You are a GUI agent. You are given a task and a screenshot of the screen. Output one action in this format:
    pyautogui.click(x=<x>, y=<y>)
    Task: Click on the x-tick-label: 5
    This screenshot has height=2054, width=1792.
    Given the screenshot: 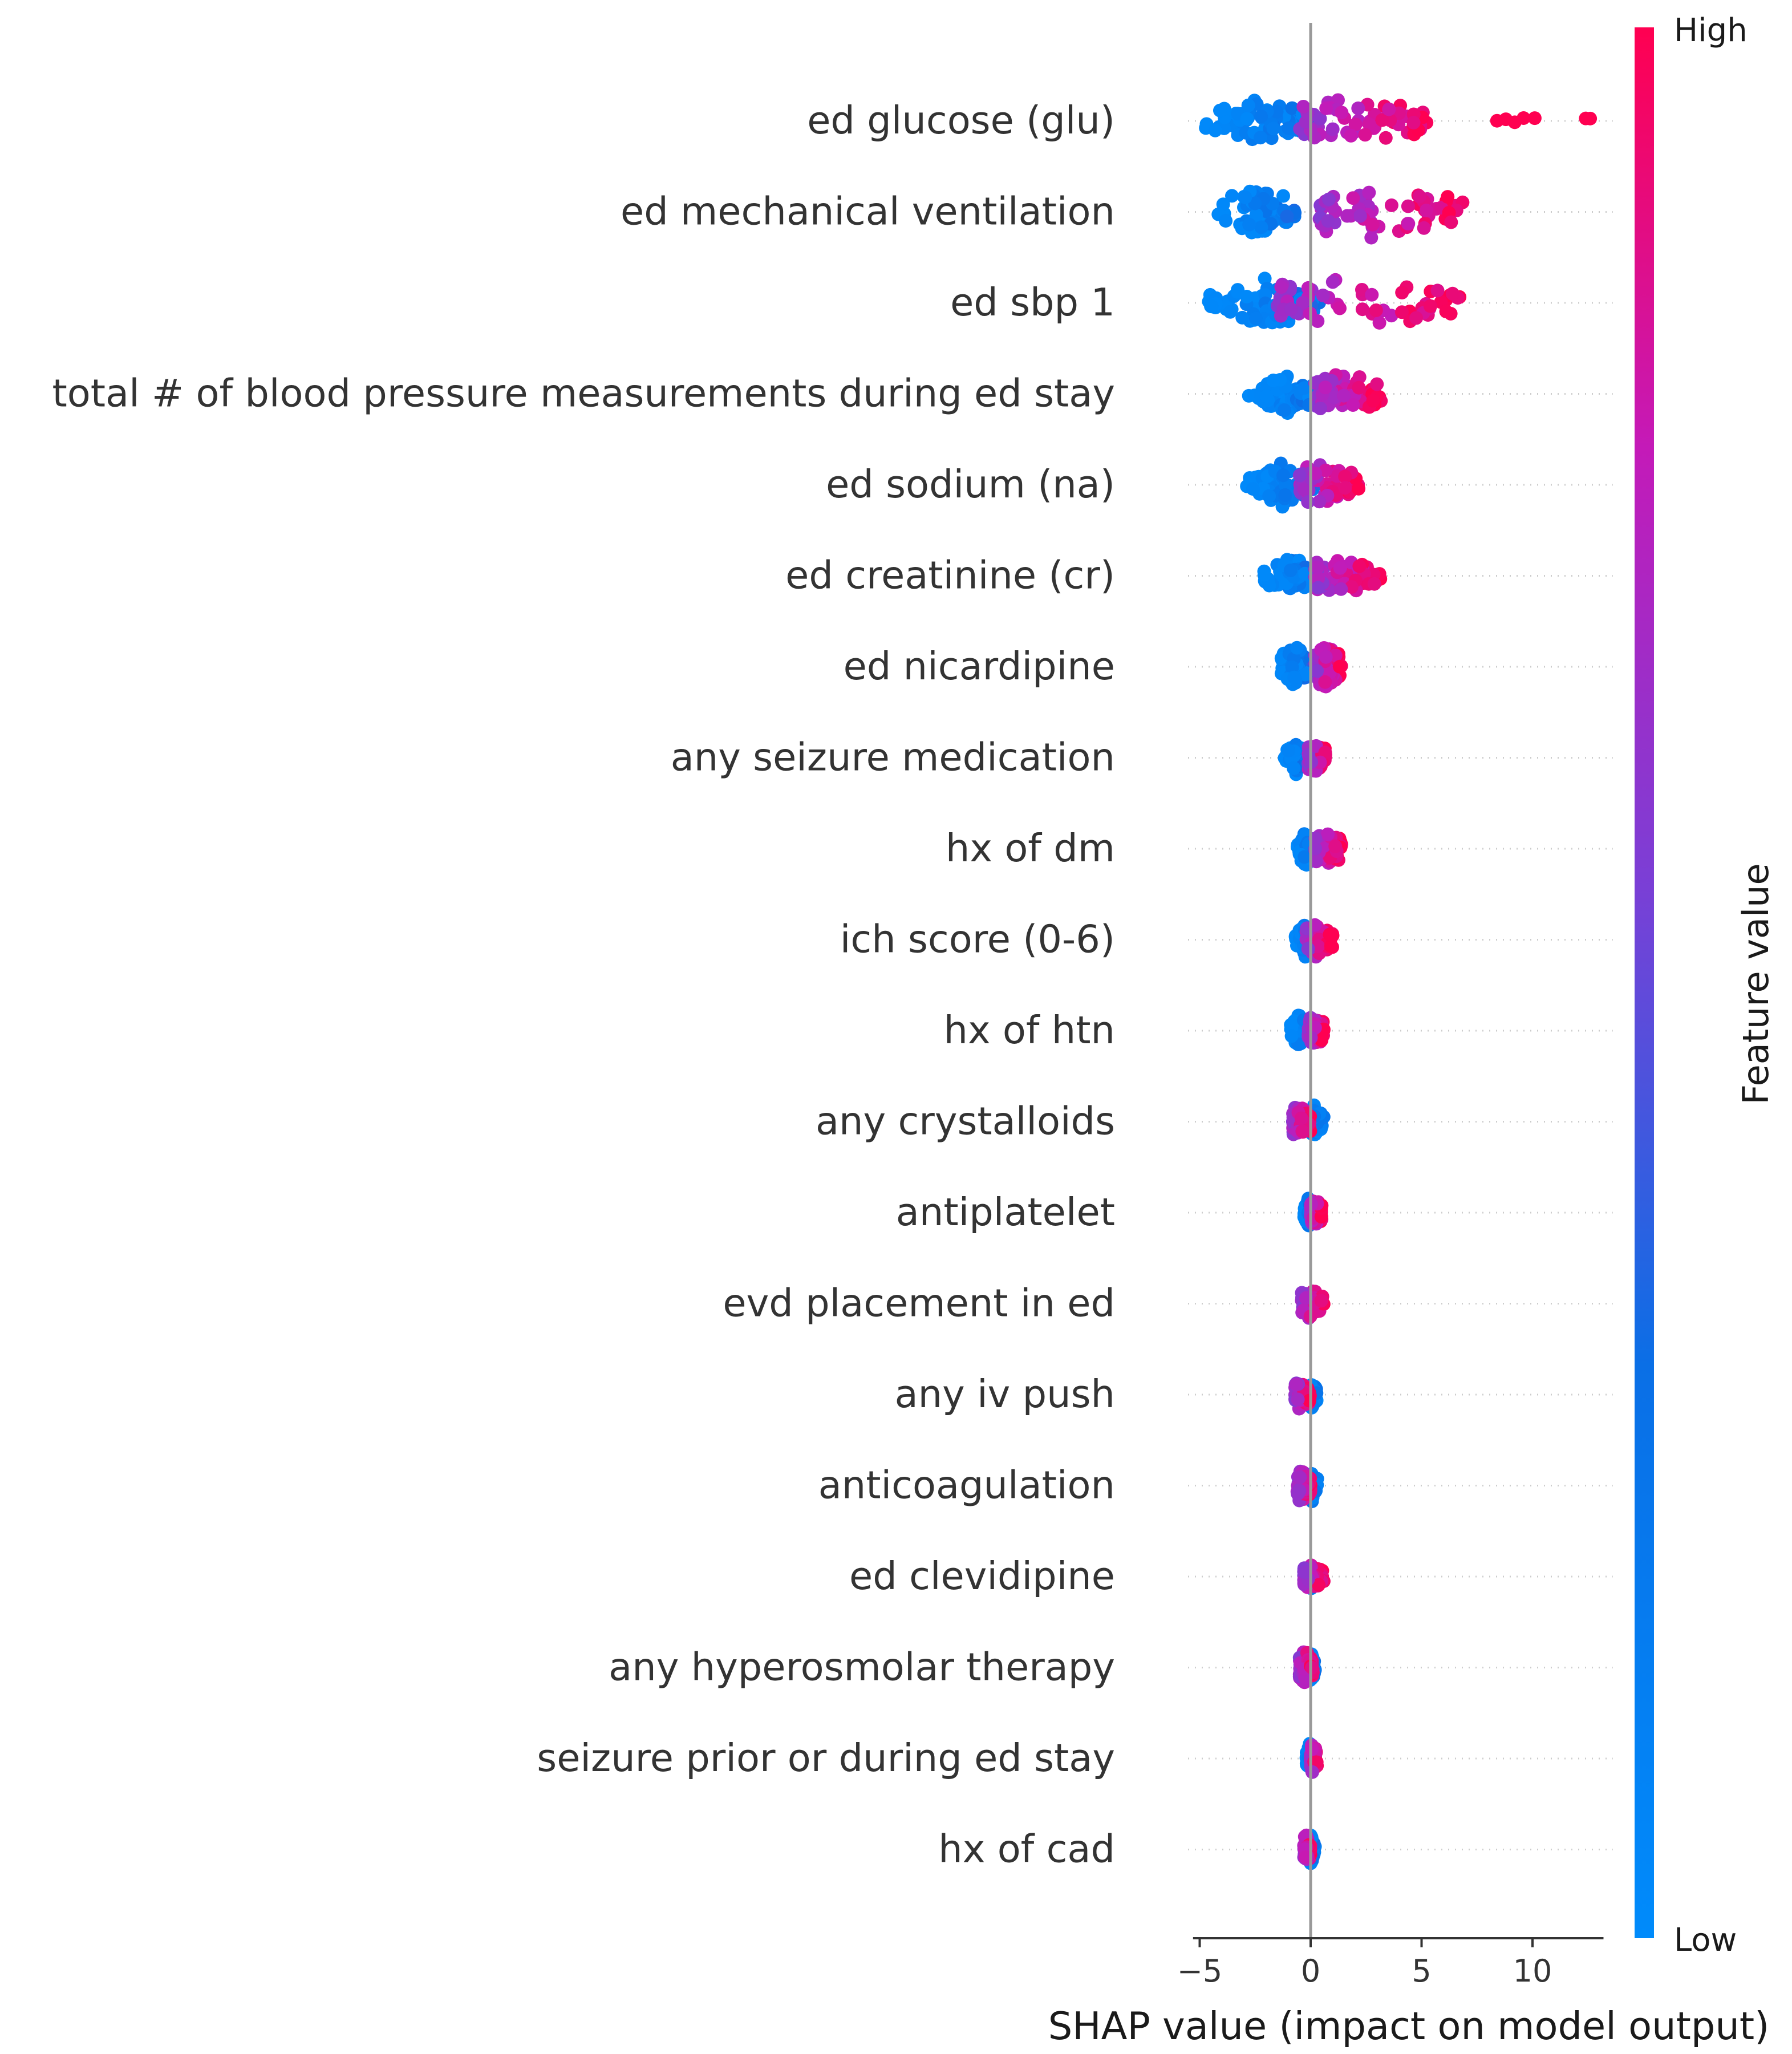 What is the action you would take?
    pyautogui.click(x=1421, y=1971)
    